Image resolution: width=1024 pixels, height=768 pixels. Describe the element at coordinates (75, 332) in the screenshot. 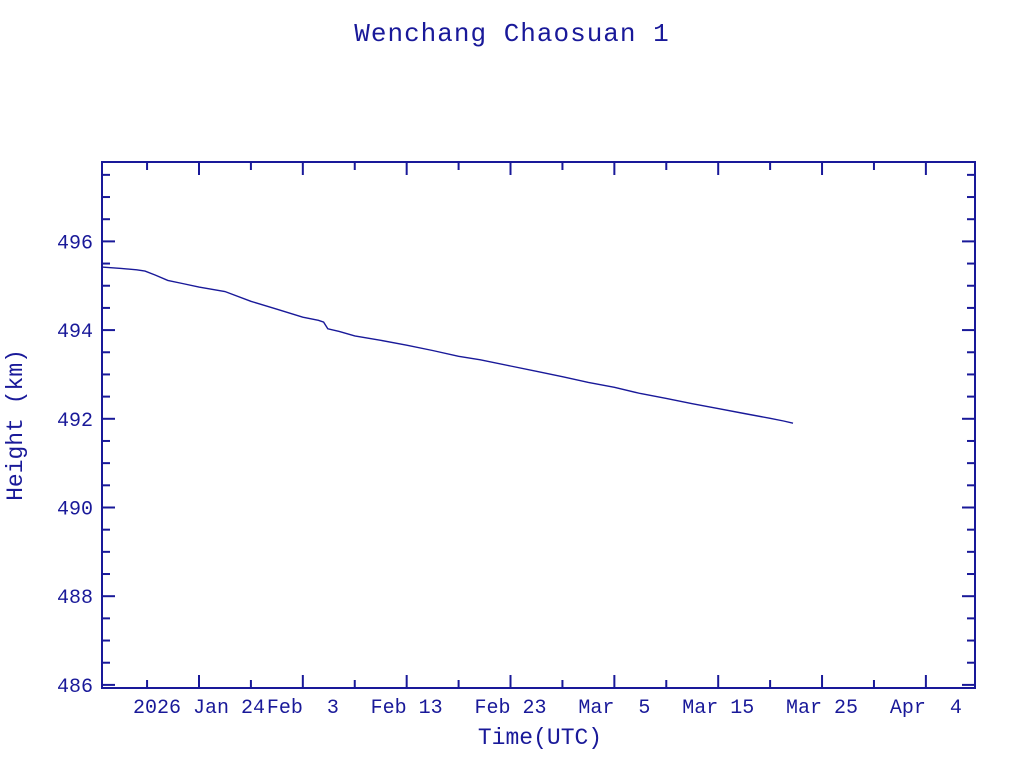

I see `y-tick-label: 494` at that location.